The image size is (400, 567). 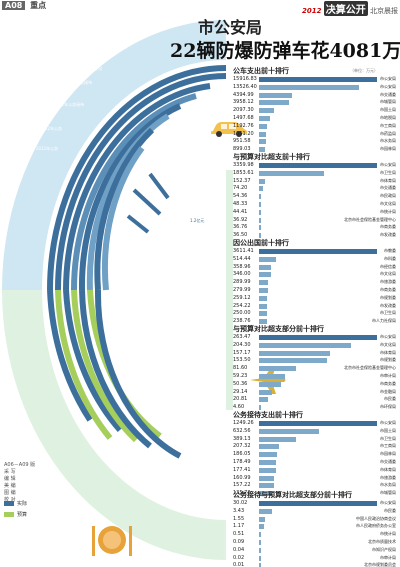 What do you see at coordinates (197, 220) in the screenshot?
I see `arc-label-6: 1.2亿元` at bounding box center [197, 220].